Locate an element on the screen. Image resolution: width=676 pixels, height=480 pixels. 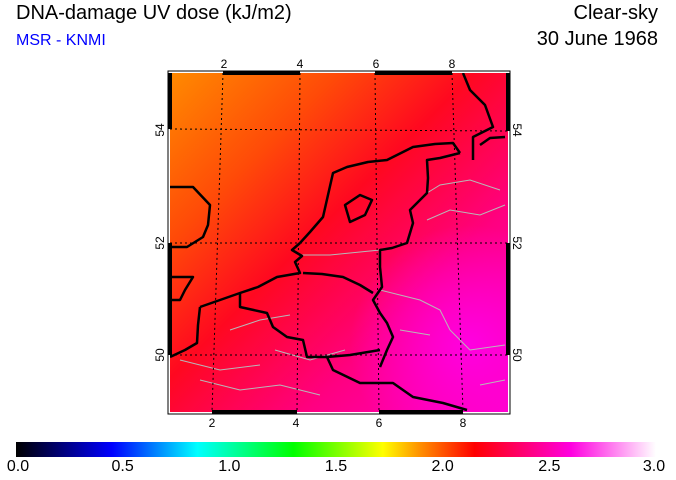
sky-condition-label: Clear-sky is located at coordinates (615, 13).